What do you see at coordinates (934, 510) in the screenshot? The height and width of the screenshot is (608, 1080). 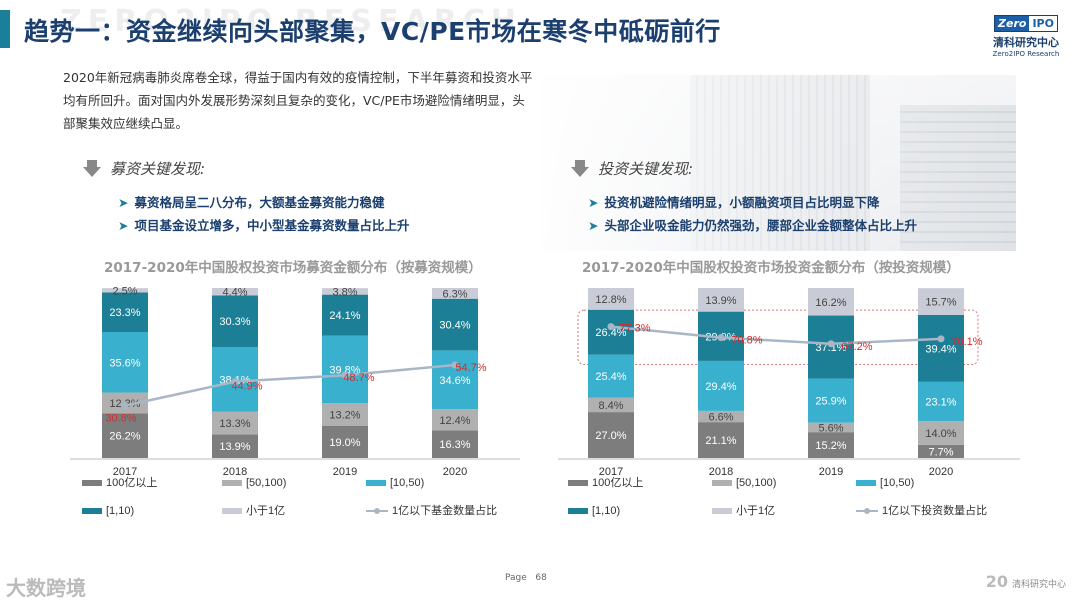 I see `legend-label: 1亿以下投资数量占比` at bounding box center [934, 510].